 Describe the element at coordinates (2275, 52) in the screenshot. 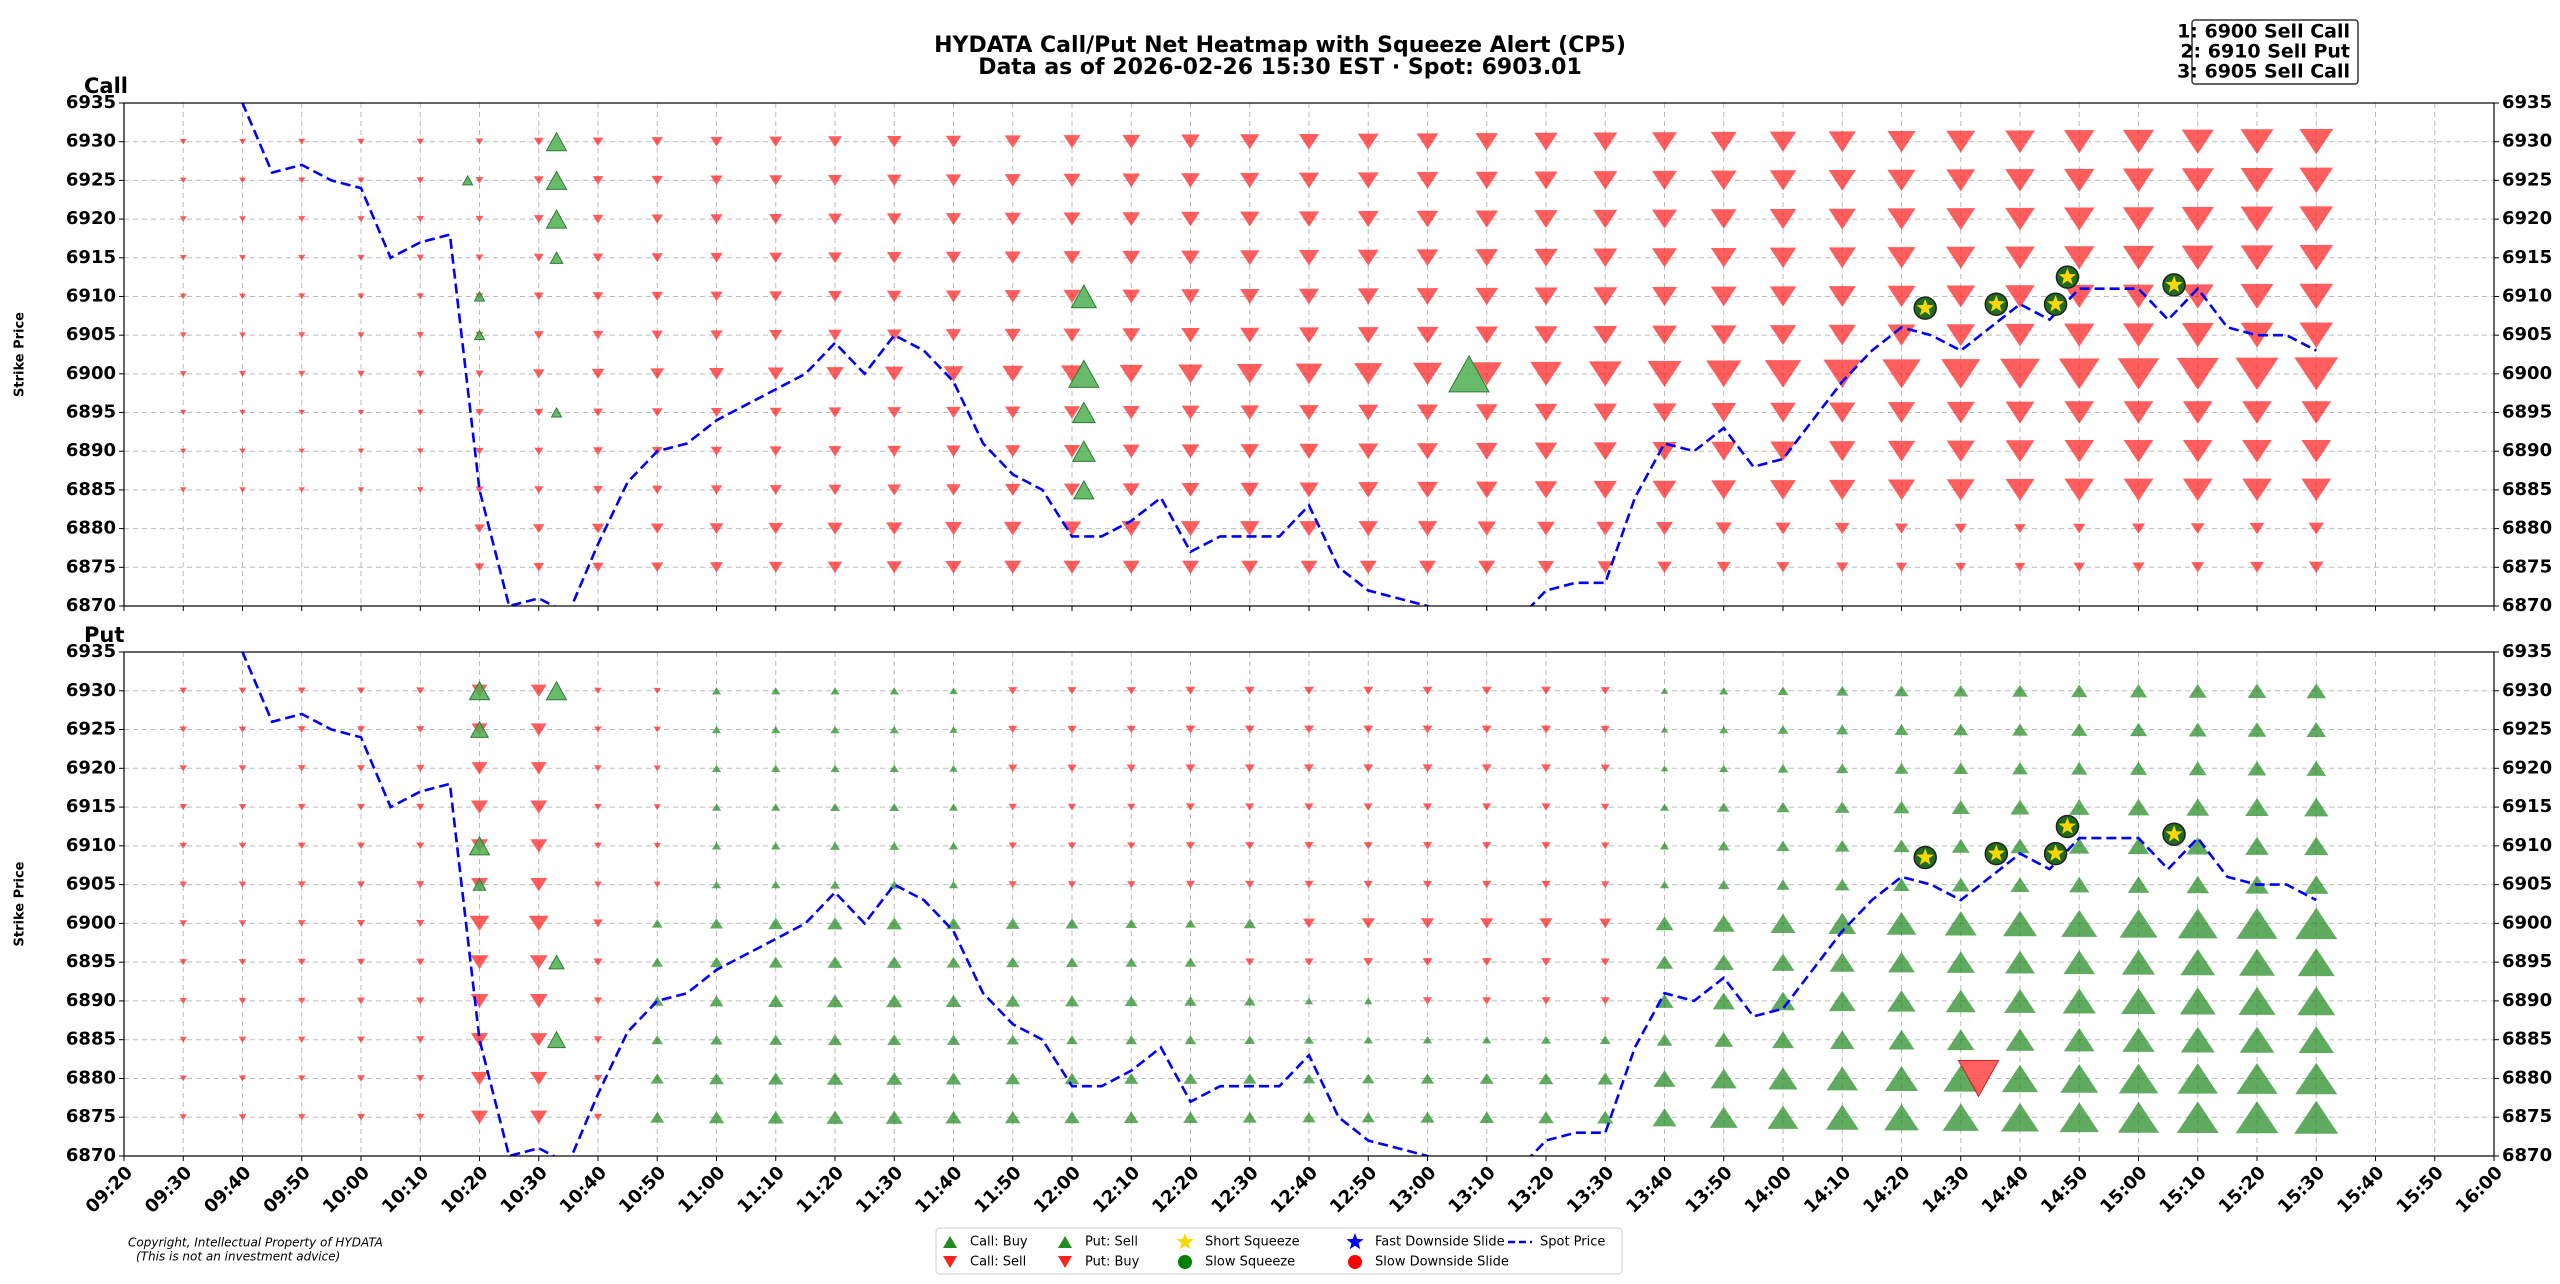

I see `alert-box` at that location.